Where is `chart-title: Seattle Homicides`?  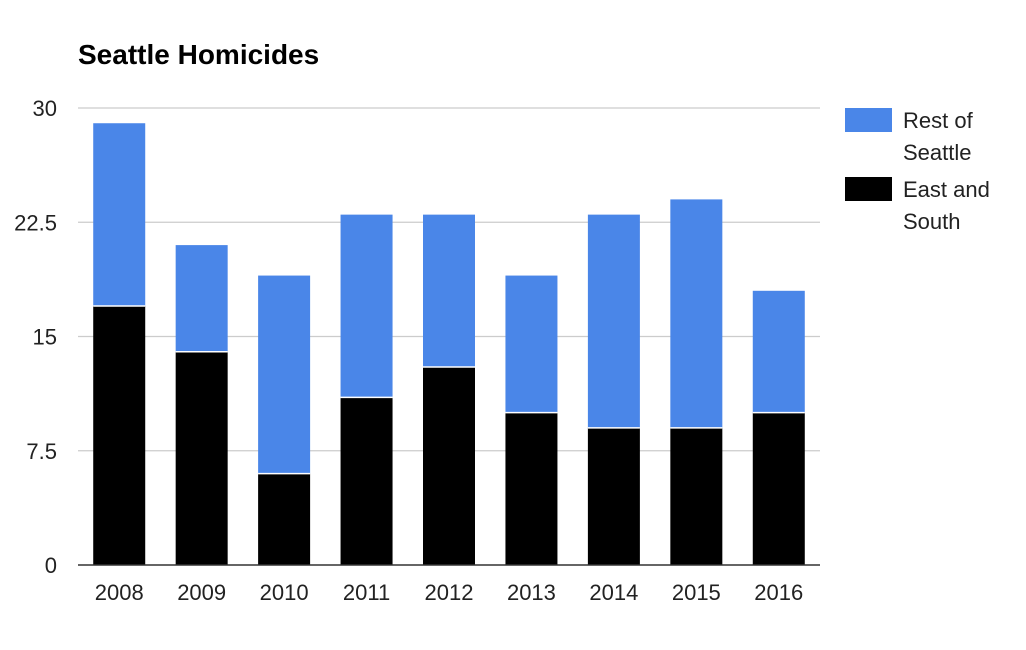
chart-title: Seattle Homicides is located at coordinates (198, 54).